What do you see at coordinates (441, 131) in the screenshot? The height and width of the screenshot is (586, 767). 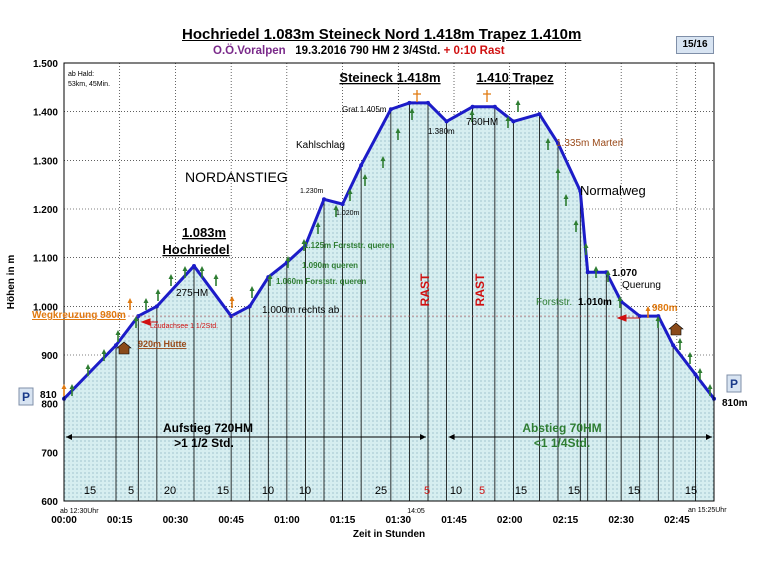 I see `height-1380-label: 1.380m` at bounding box center [441, 131].